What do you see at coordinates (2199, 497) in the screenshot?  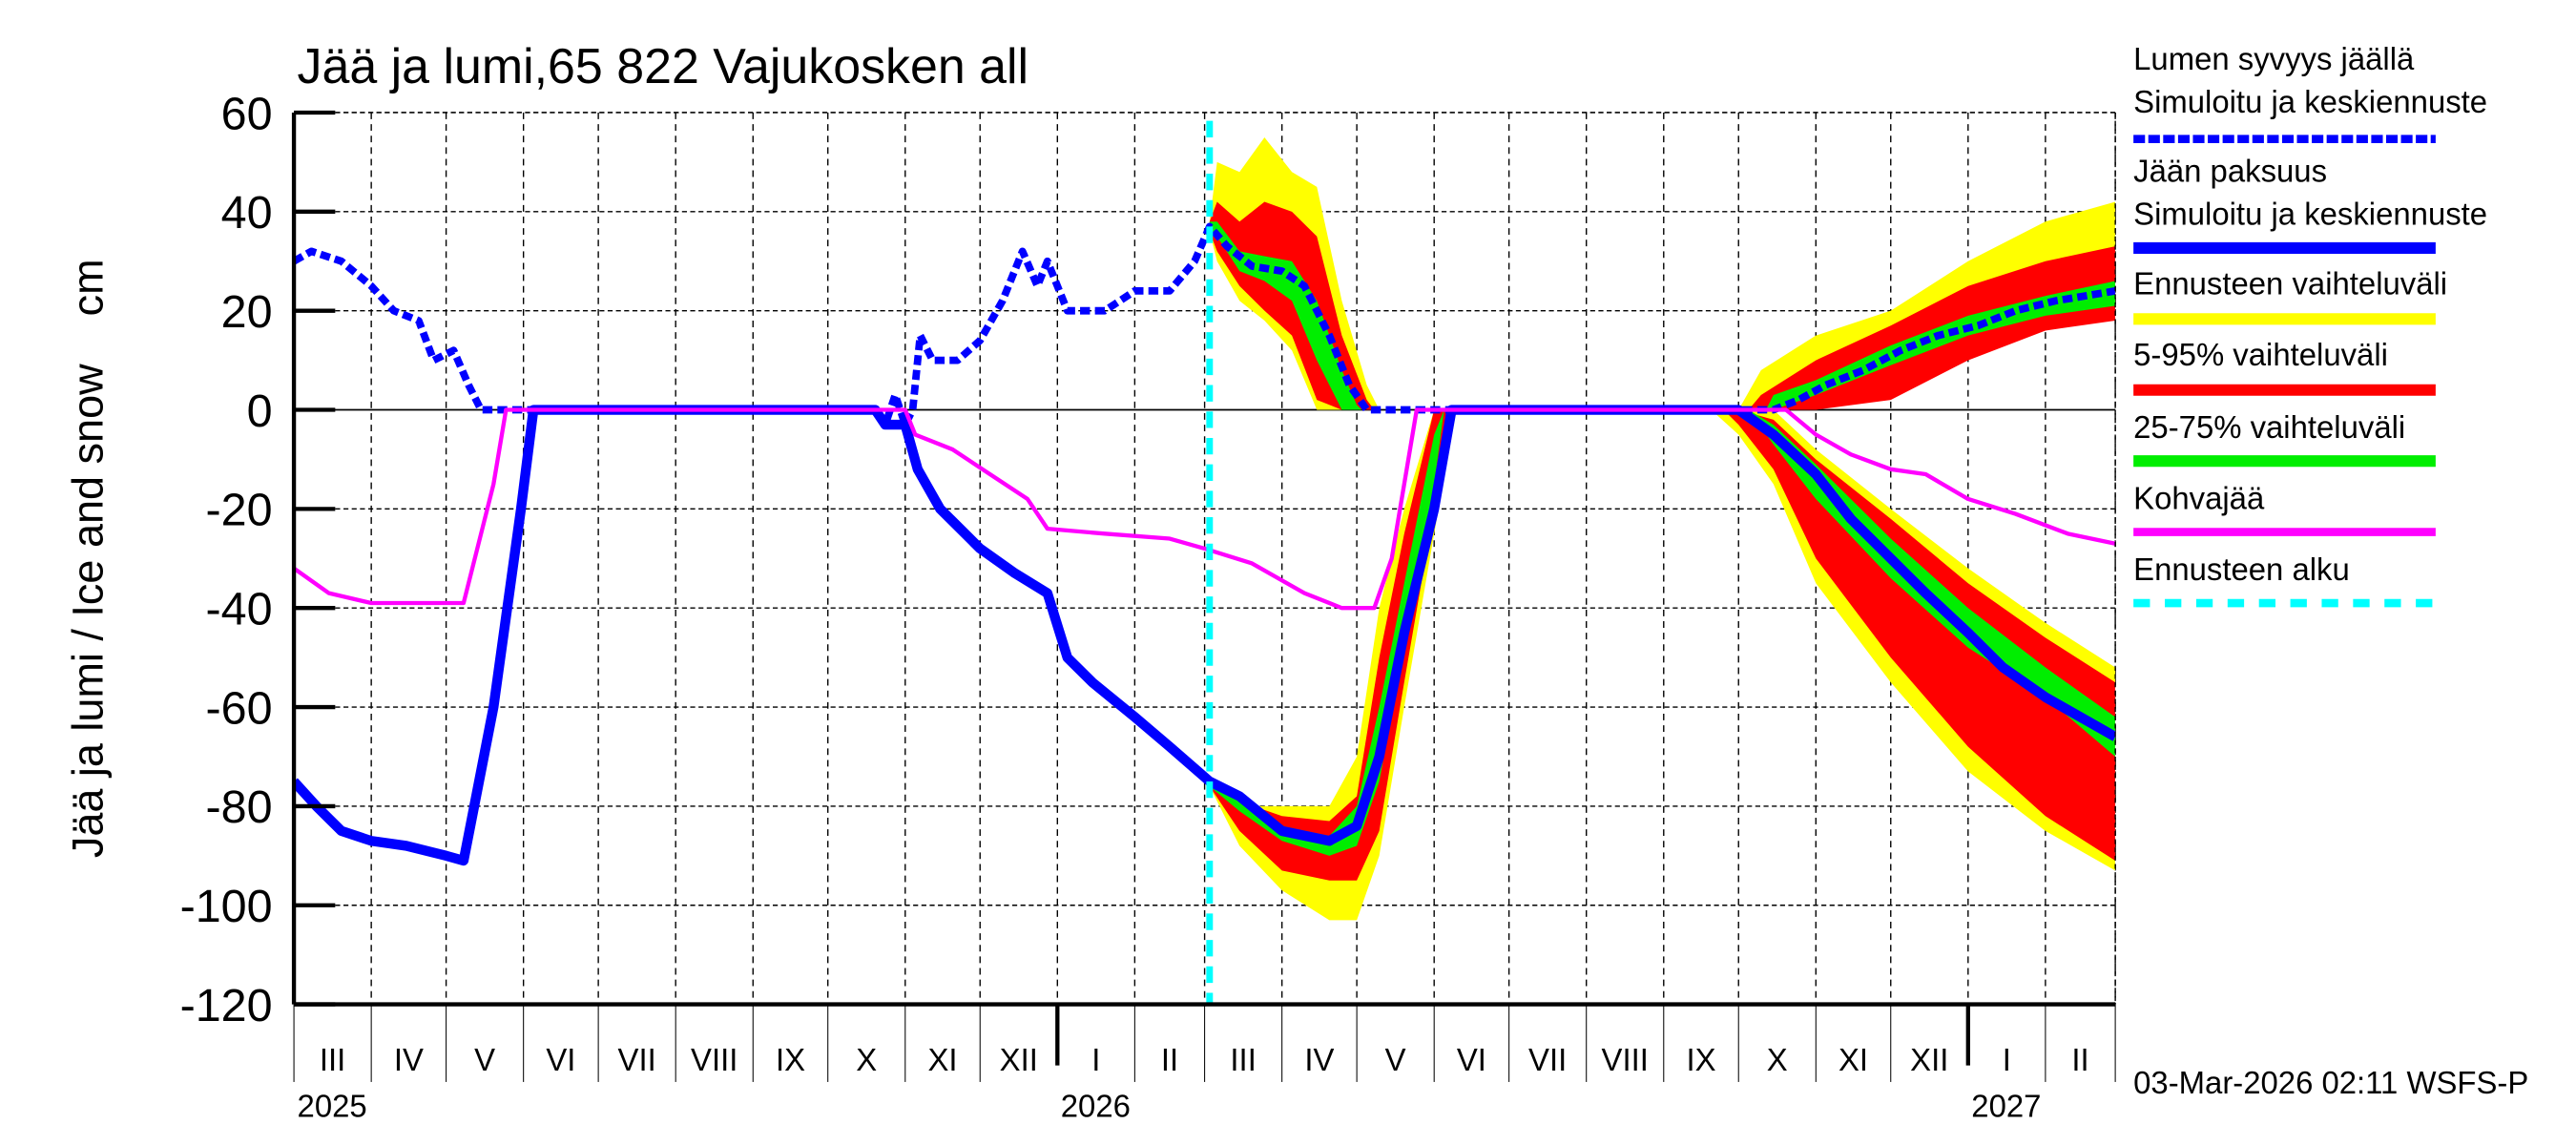 I see `legend-label: Kohvajää` at bounding box center [2199, 497].